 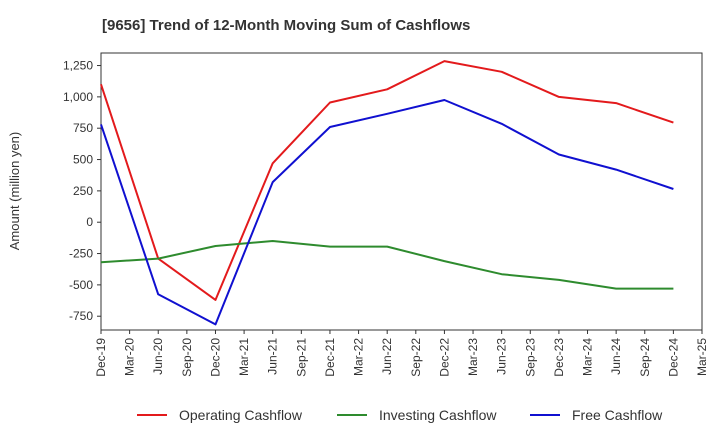 What do you see at coordinates (359, 357) in the screenshot?
I see `x-tick-label: Mar-22` at bounding box center [359, 357].